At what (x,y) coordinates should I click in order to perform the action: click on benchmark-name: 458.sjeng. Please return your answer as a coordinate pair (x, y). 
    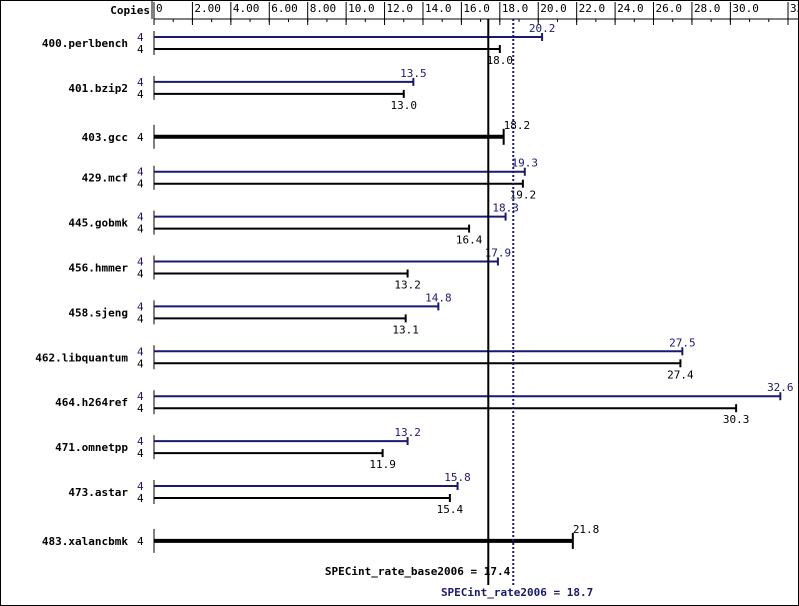
    Looking at the image, I should click on (98, 312).